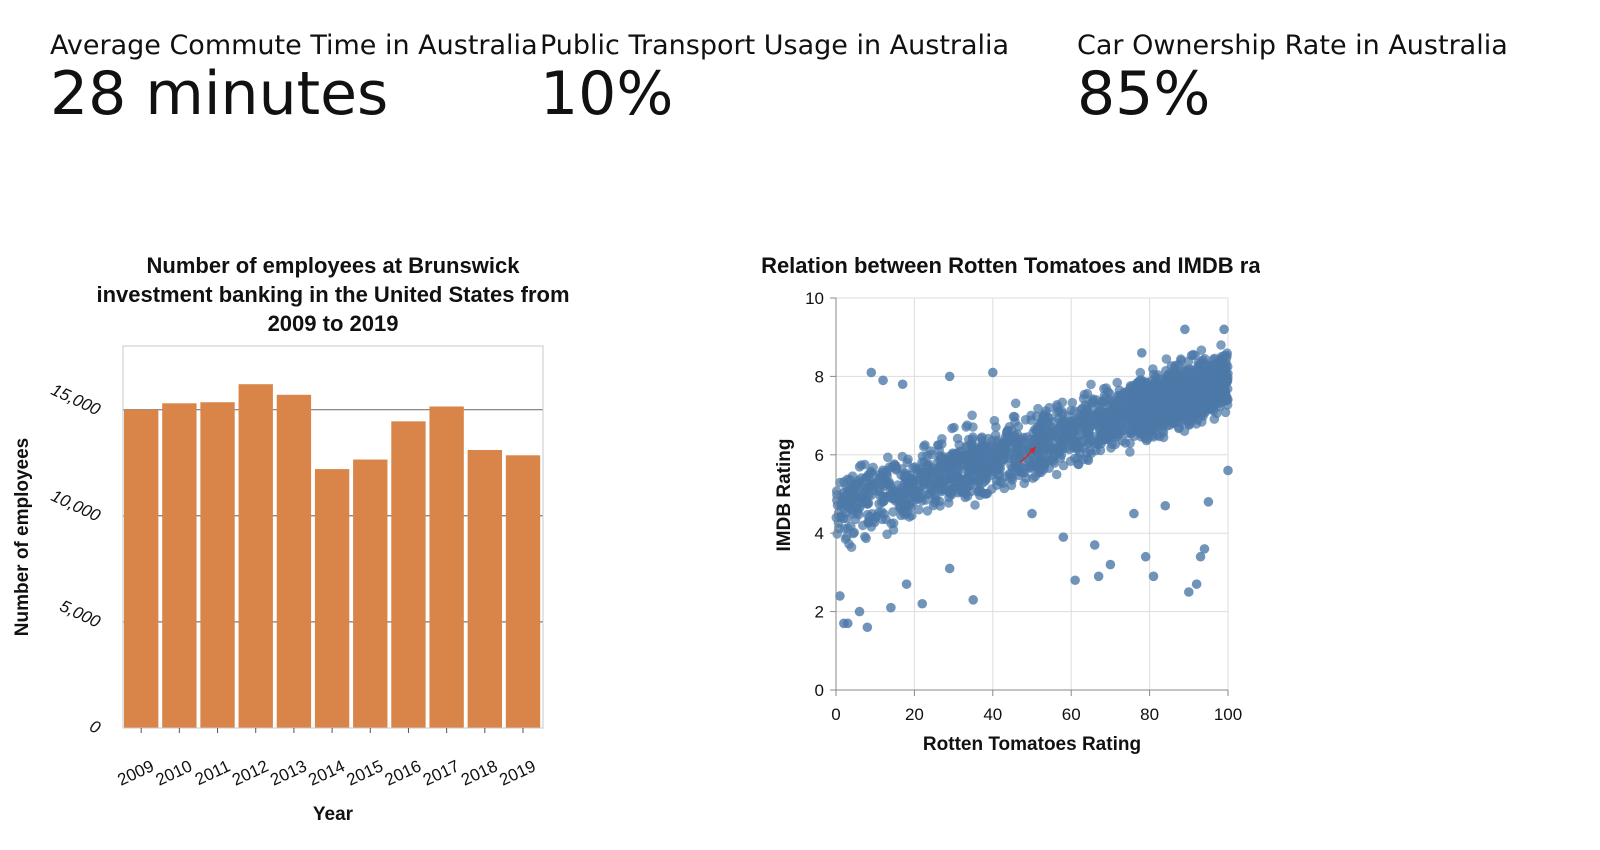 The width and height of the screenshot is (1600, 850). Describe the element at coordinates (774, 78) in the screenshot. I see `kpi-public-transport: Public Transport Usage in Australia 10%` at that location.